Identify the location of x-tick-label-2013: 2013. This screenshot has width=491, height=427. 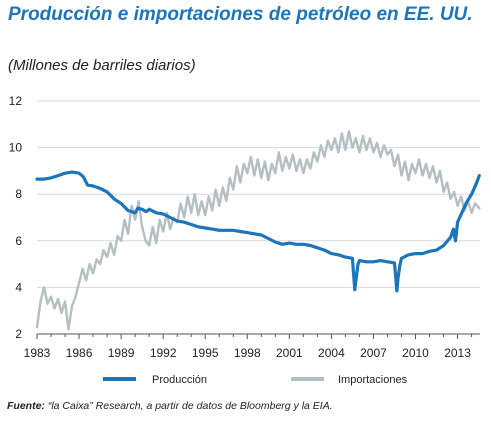
(457, 353).